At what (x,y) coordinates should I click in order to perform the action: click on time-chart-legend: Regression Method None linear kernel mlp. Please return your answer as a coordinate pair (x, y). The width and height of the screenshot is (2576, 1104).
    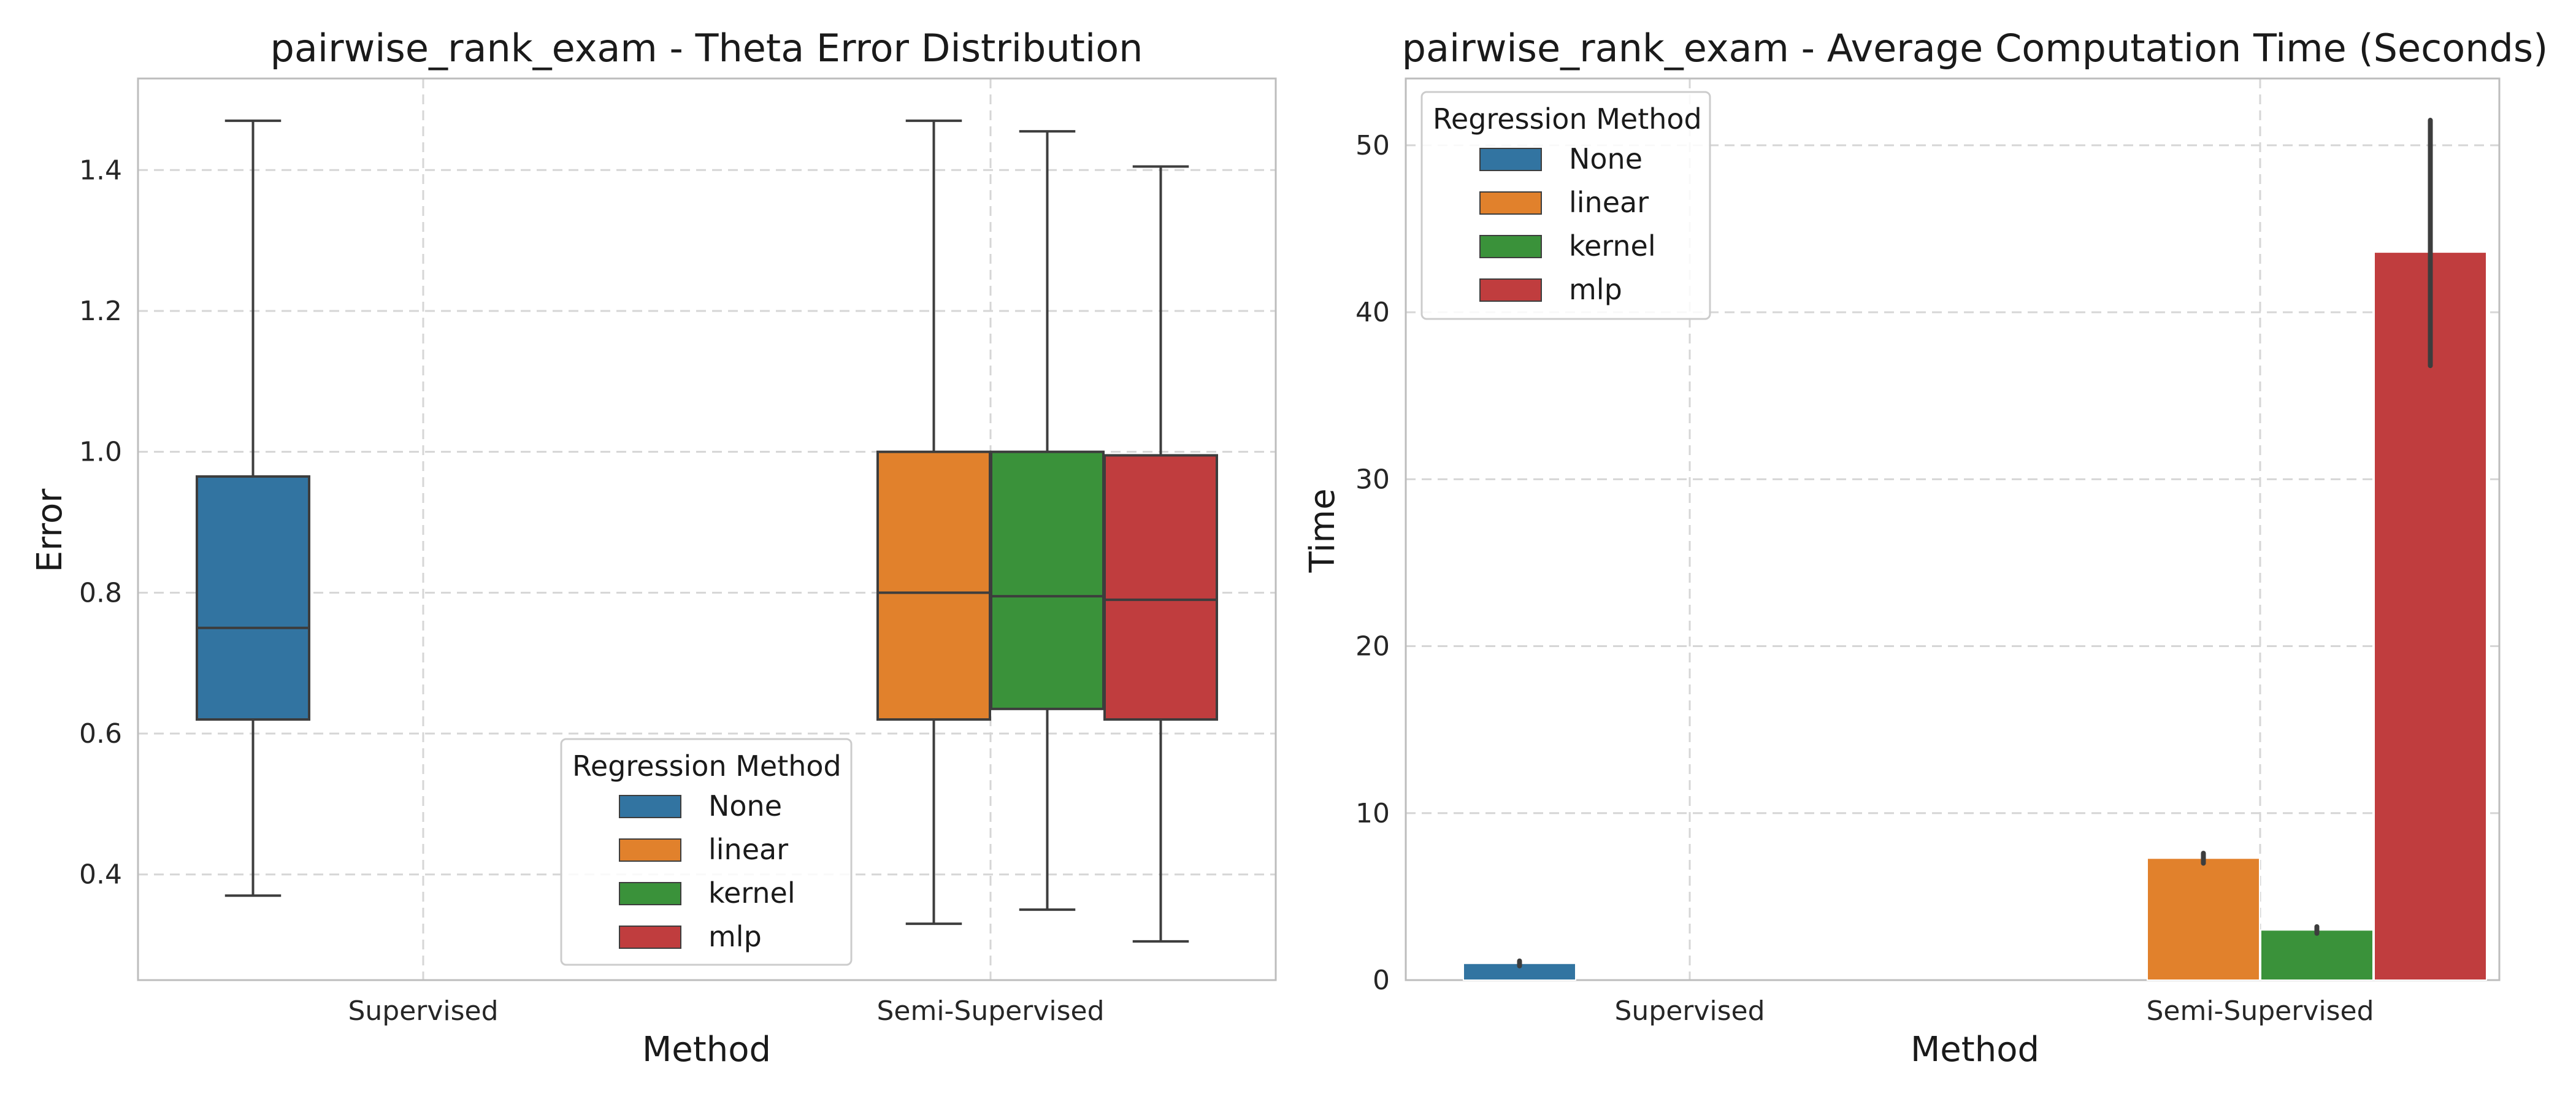
    Looking at the image, I should click on (1565, 205).